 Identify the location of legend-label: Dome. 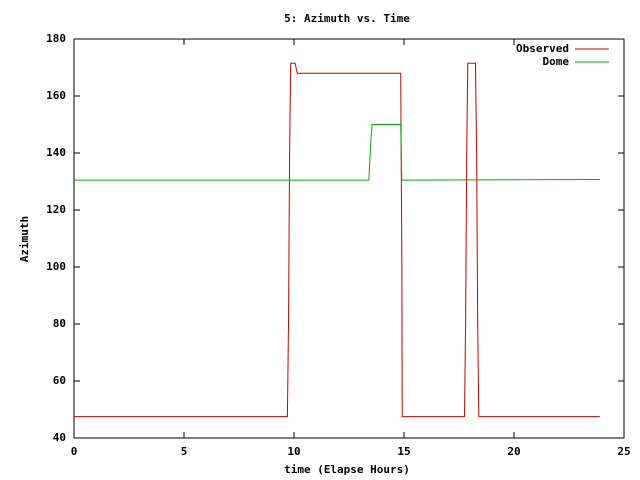
(556, 61).